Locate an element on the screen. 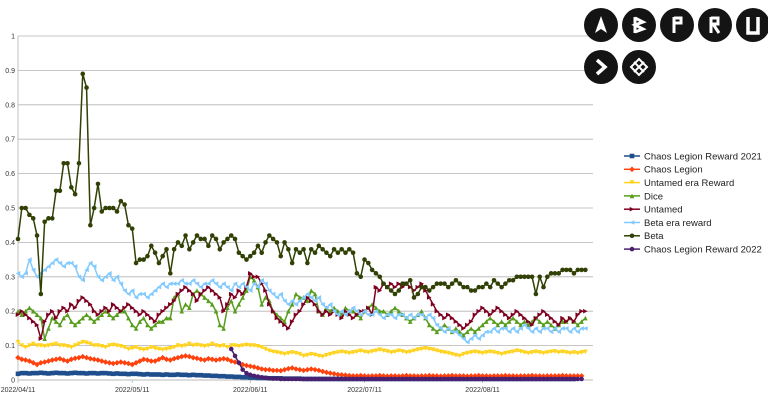 The height and width of the screenshot is (407, 768). y-tick-label: 0.7 is located at coordinates (10, 140).